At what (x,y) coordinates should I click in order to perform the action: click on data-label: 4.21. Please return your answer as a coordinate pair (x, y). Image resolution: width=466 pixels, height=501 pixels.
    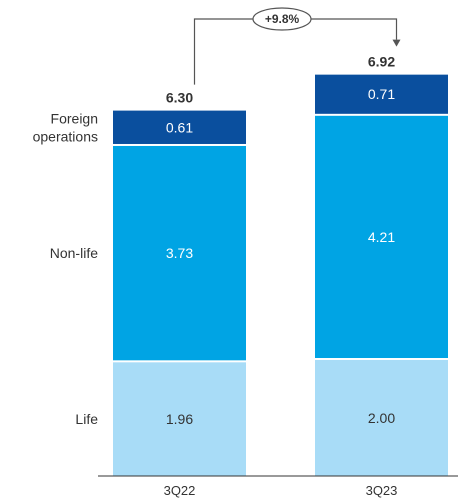
    Looking at the image, I should click on (381, 237).